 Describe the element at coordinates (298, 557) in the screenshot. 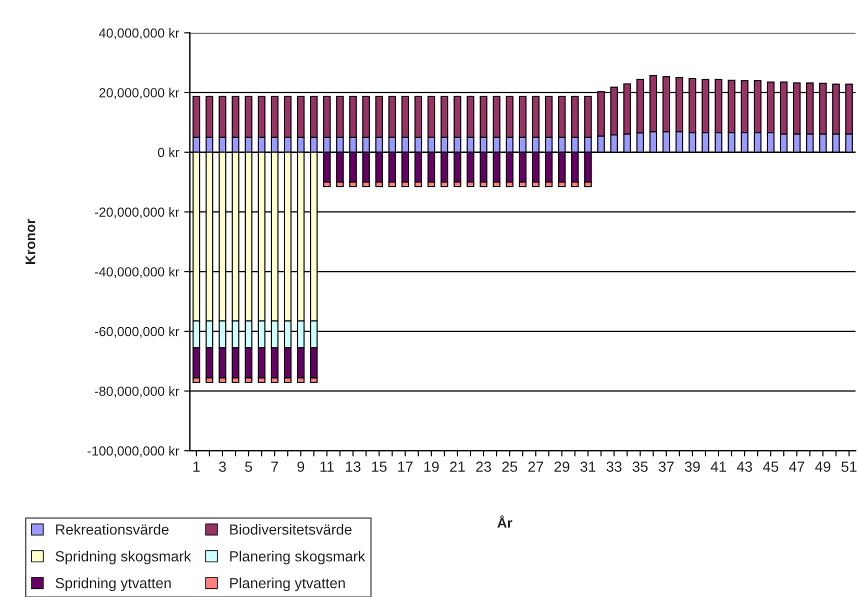

I see `legend-label: Planering skogsmark` at that location.